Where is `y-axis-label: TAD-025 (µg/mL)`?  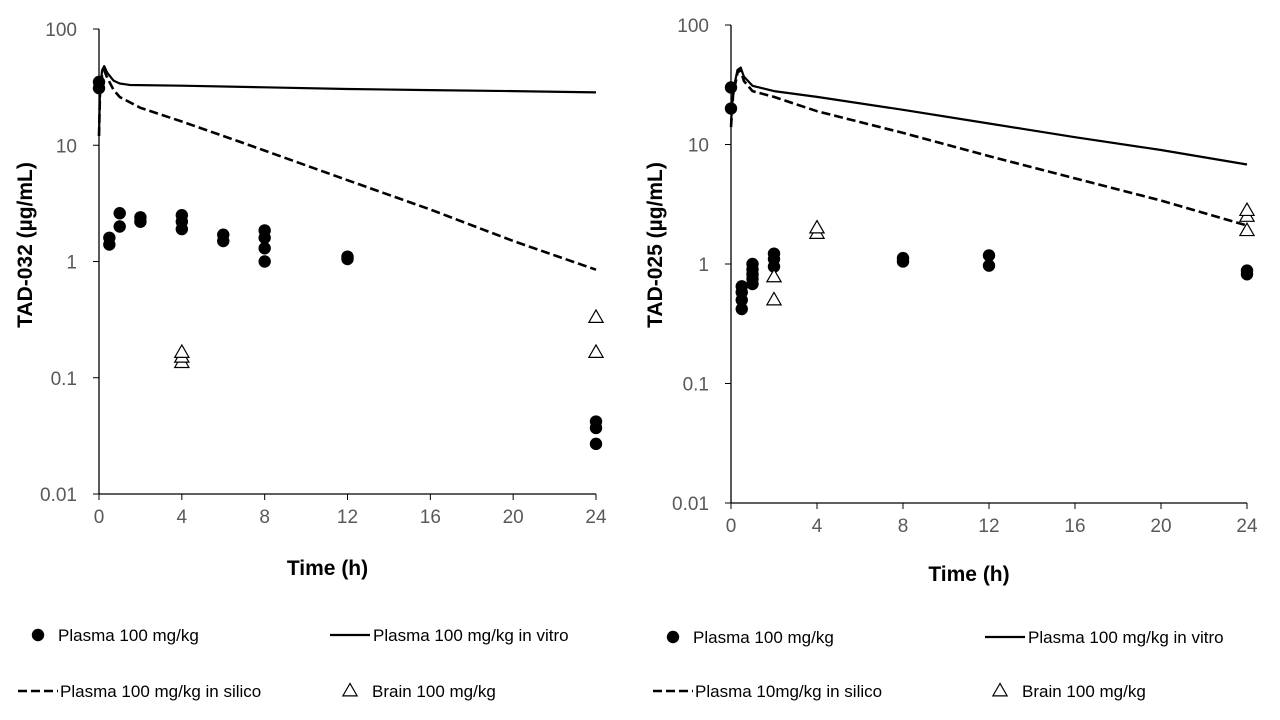 y-axis-label: TAD-025 (µg/mL) is located at coordinates (655, 245).